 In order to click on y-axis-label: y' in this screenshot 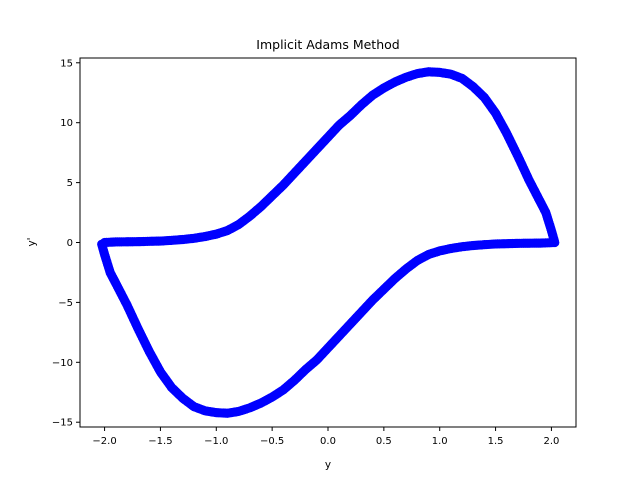, I will do `click(32, 241)`.